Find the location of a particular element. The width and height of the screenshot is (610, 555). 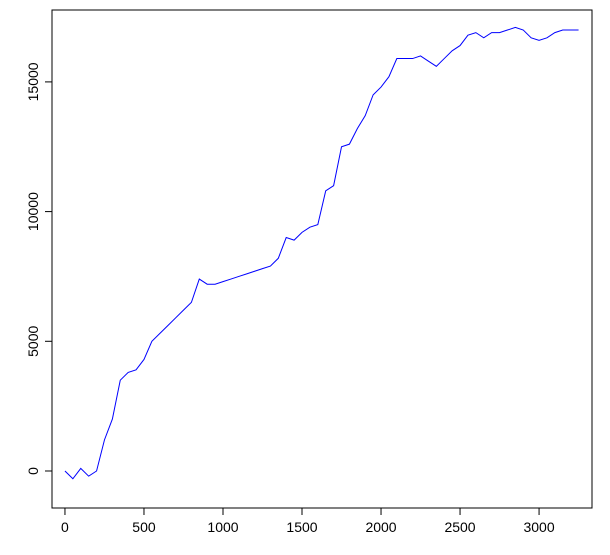

x-tick-label: 500 is located at coordinates (144, 527).